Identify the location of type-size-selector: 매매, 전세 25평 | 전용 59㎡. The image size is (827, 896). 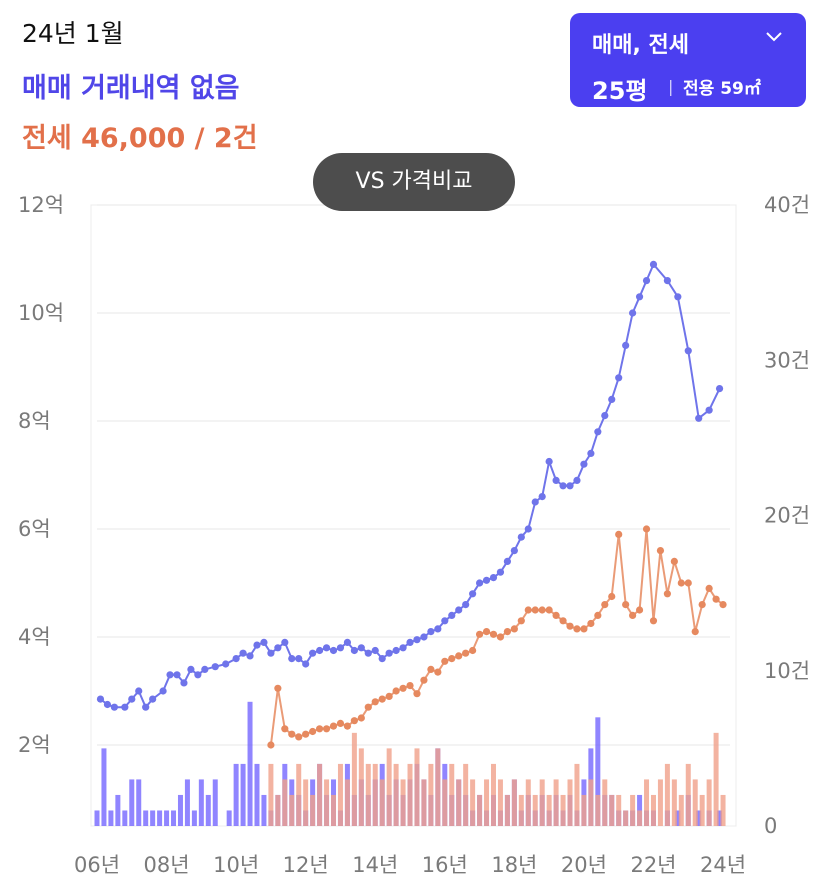
(688, 60).